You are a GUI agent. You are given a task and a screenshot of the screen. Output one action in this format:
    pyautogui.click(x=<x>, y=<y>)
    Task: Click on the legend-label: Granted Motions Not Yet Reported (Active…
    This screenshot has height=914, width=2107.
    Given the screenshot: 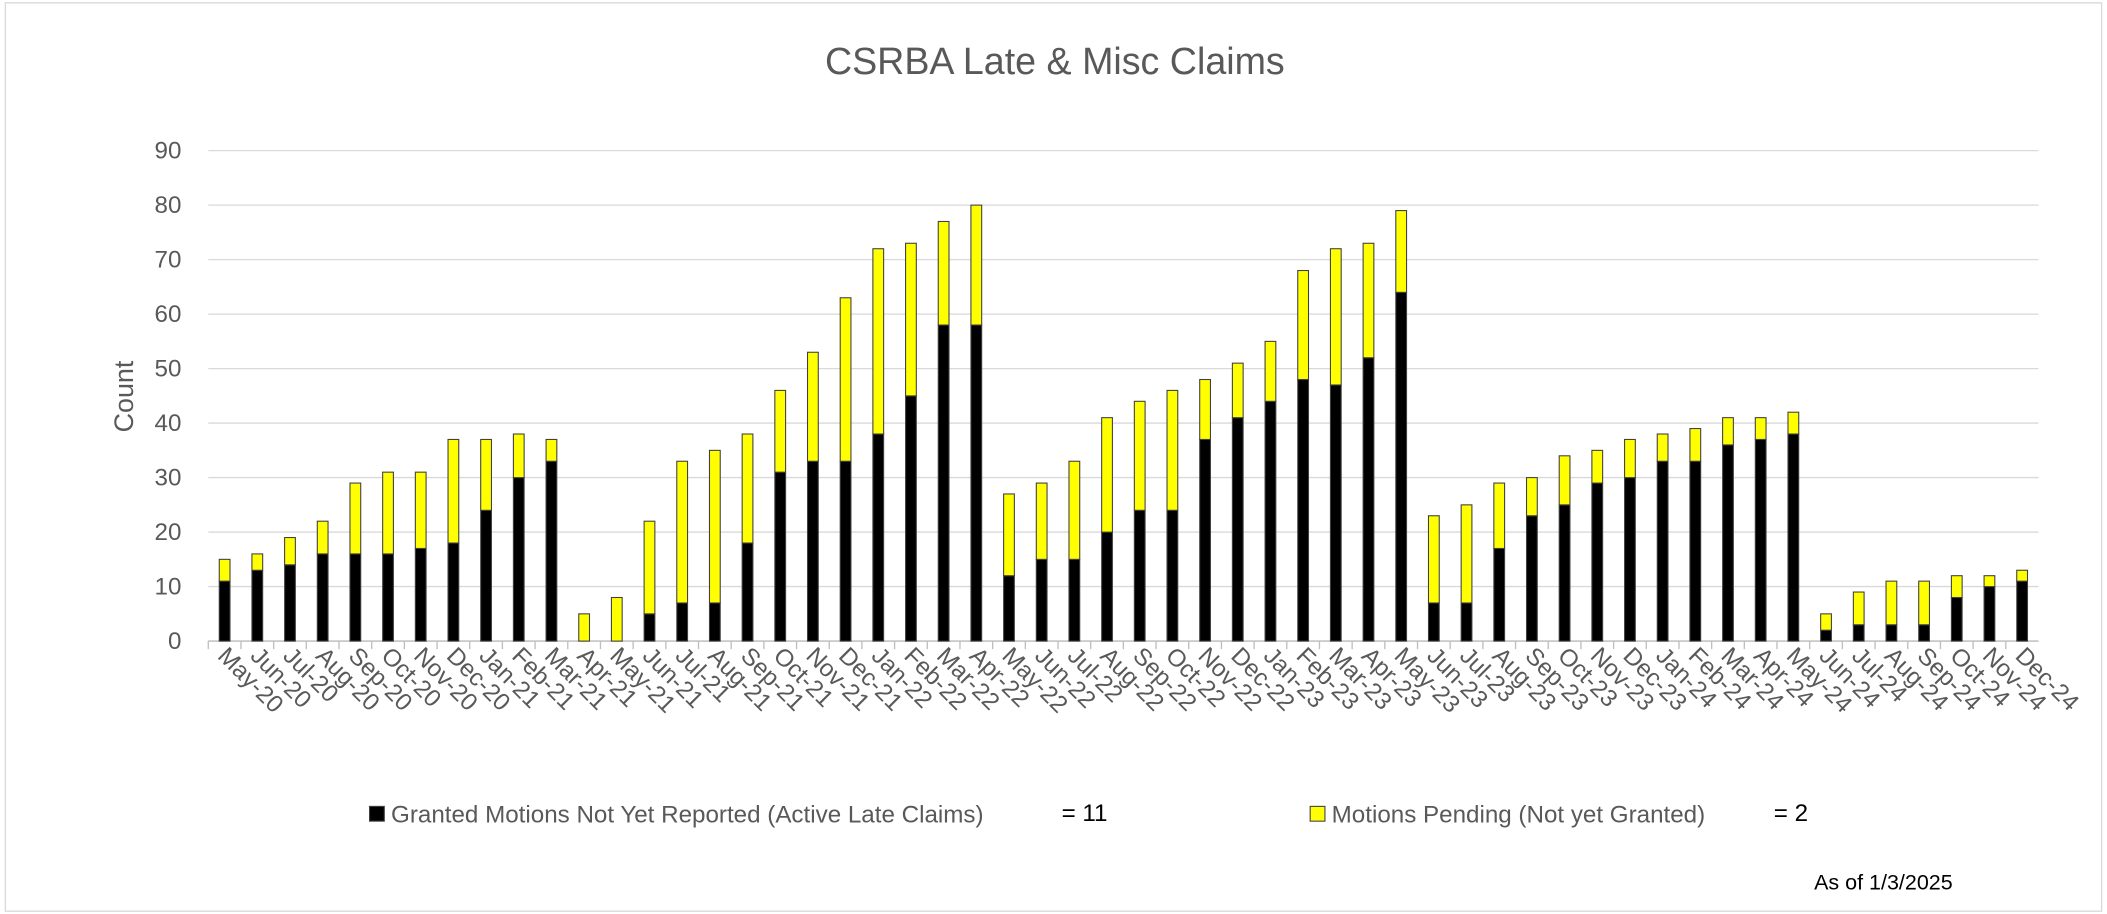 What is the action you would take?
    pyautogui.click(x=687, y=815)
    